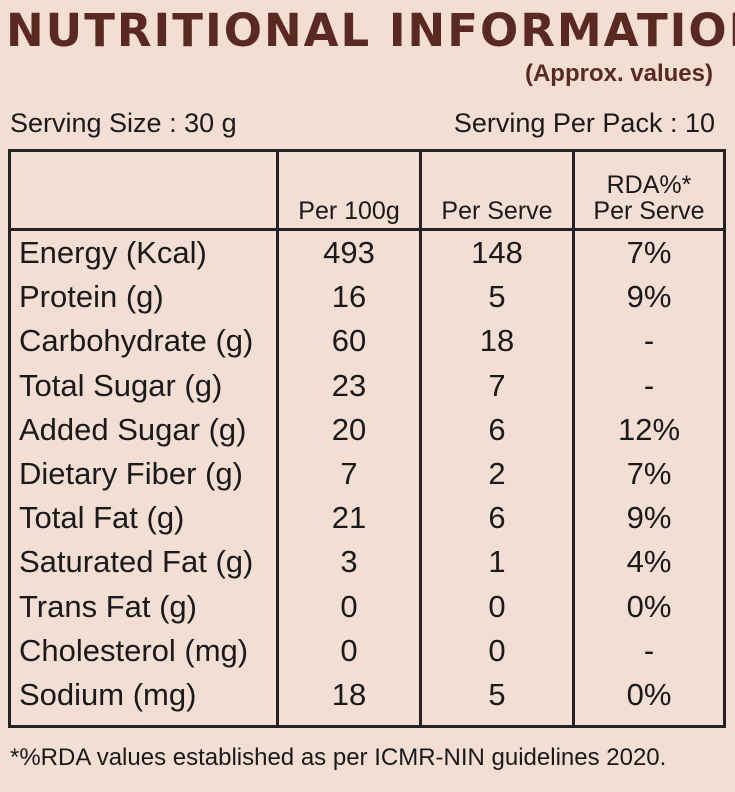 Image resolution: width=735 pixels, height=792 pixels. I want to click on table-row: Protein (g) 16 5 9%, so click(367, 297).